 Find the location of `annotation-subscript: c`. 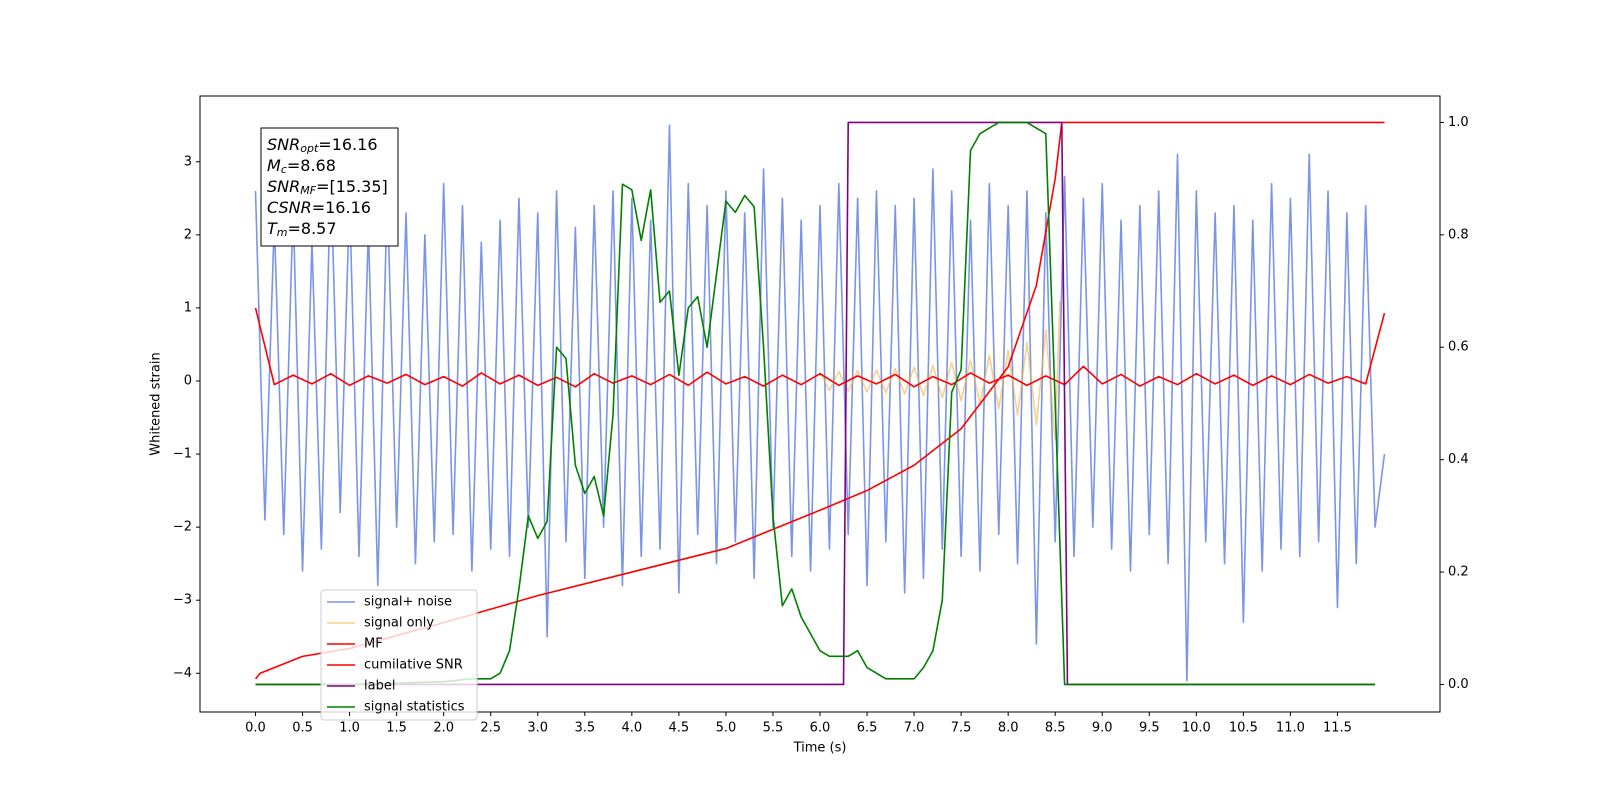

annotation-subscript: c is located at coordinates (284, 169).